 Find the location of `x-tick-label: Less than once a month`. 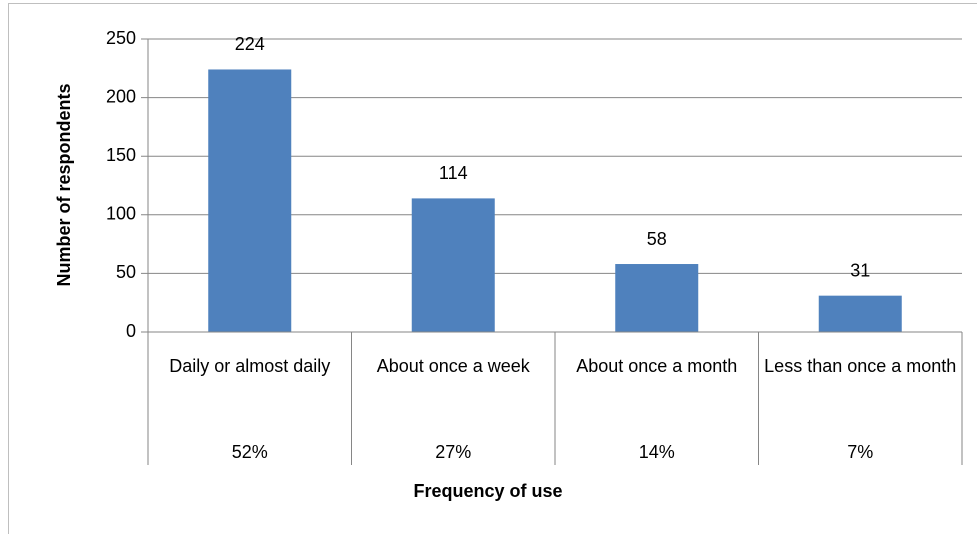

x-tick-label: Less than once a month is located at coordinates (860, 366).